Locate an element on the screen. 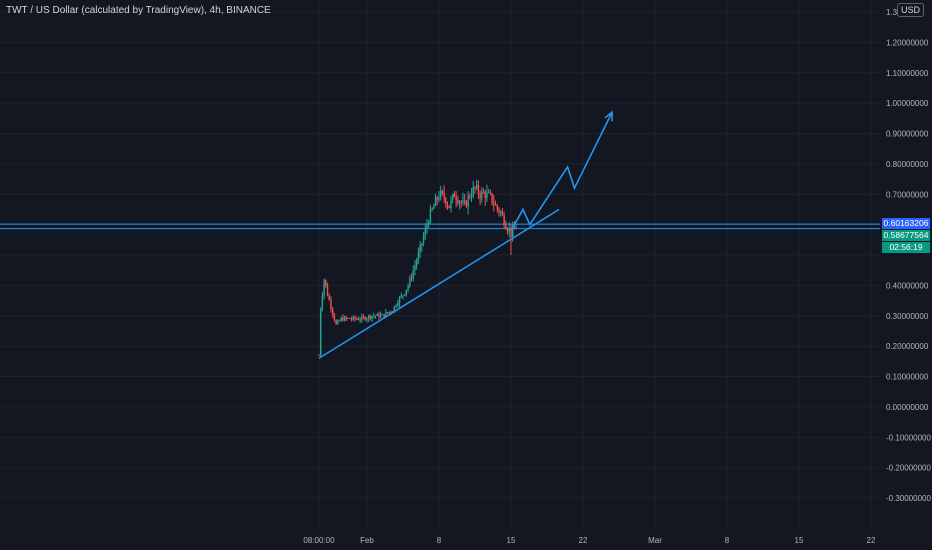 The width and height of the screenshot is (932, 550). y-tick-label: 0.00000000 is located at coordinates (907, 407).